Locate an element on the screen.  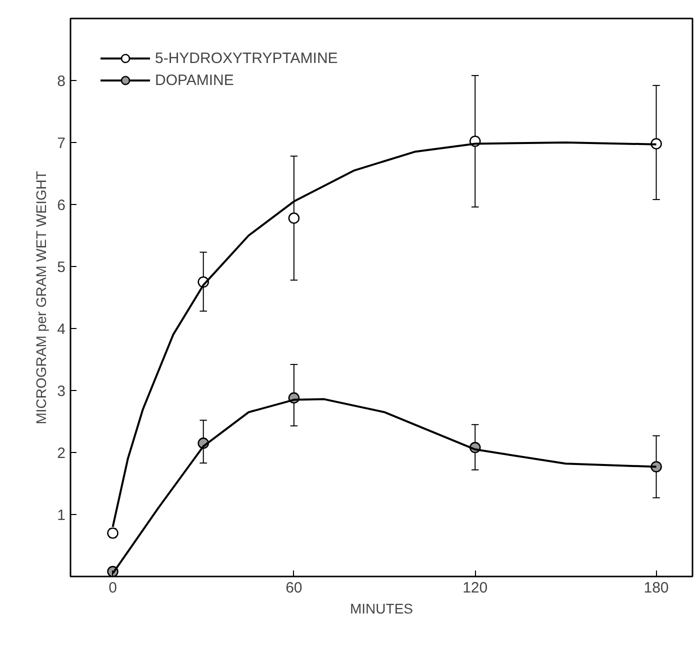
y-tick-label: 5 is located at coordinates (61, 267).